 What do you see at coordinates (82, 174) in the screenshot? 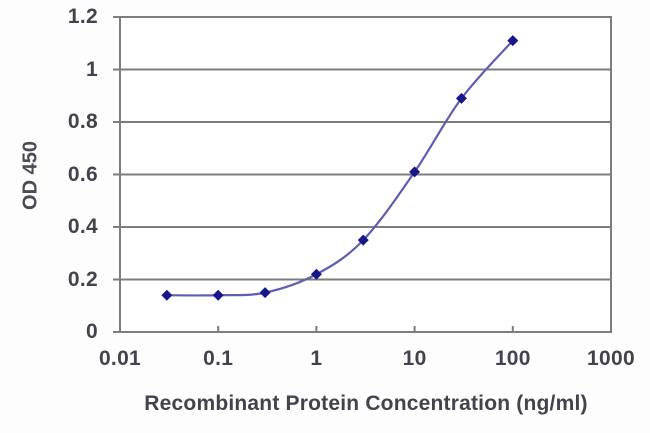
I see `y-tick-label: 0.6` at bounding box center [82, 174].